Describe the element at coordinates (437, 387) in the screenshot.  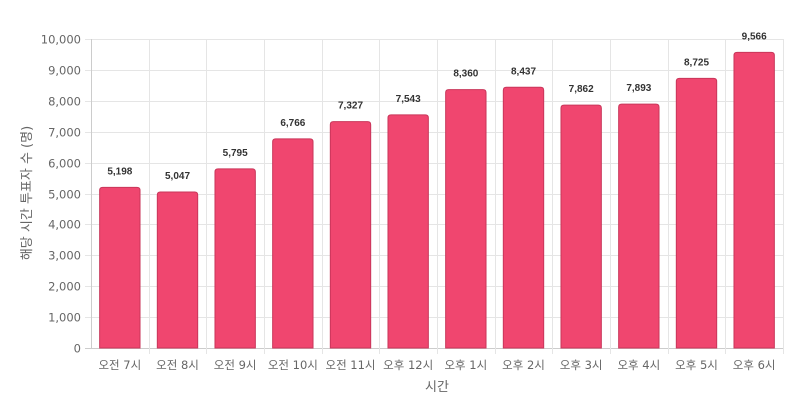
I see `x-axis-title: 시간` at that location.